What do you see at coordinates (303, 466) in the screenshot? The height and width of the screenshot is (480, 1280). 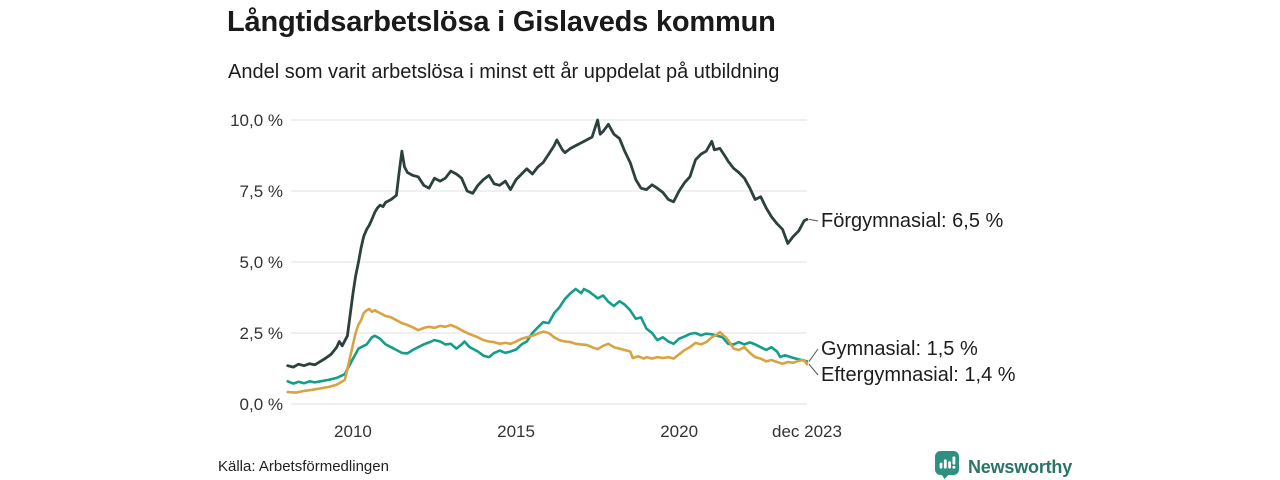 I see `source-note: Källa: Arbetsförmedlingen` at bounding box center [303, 466].